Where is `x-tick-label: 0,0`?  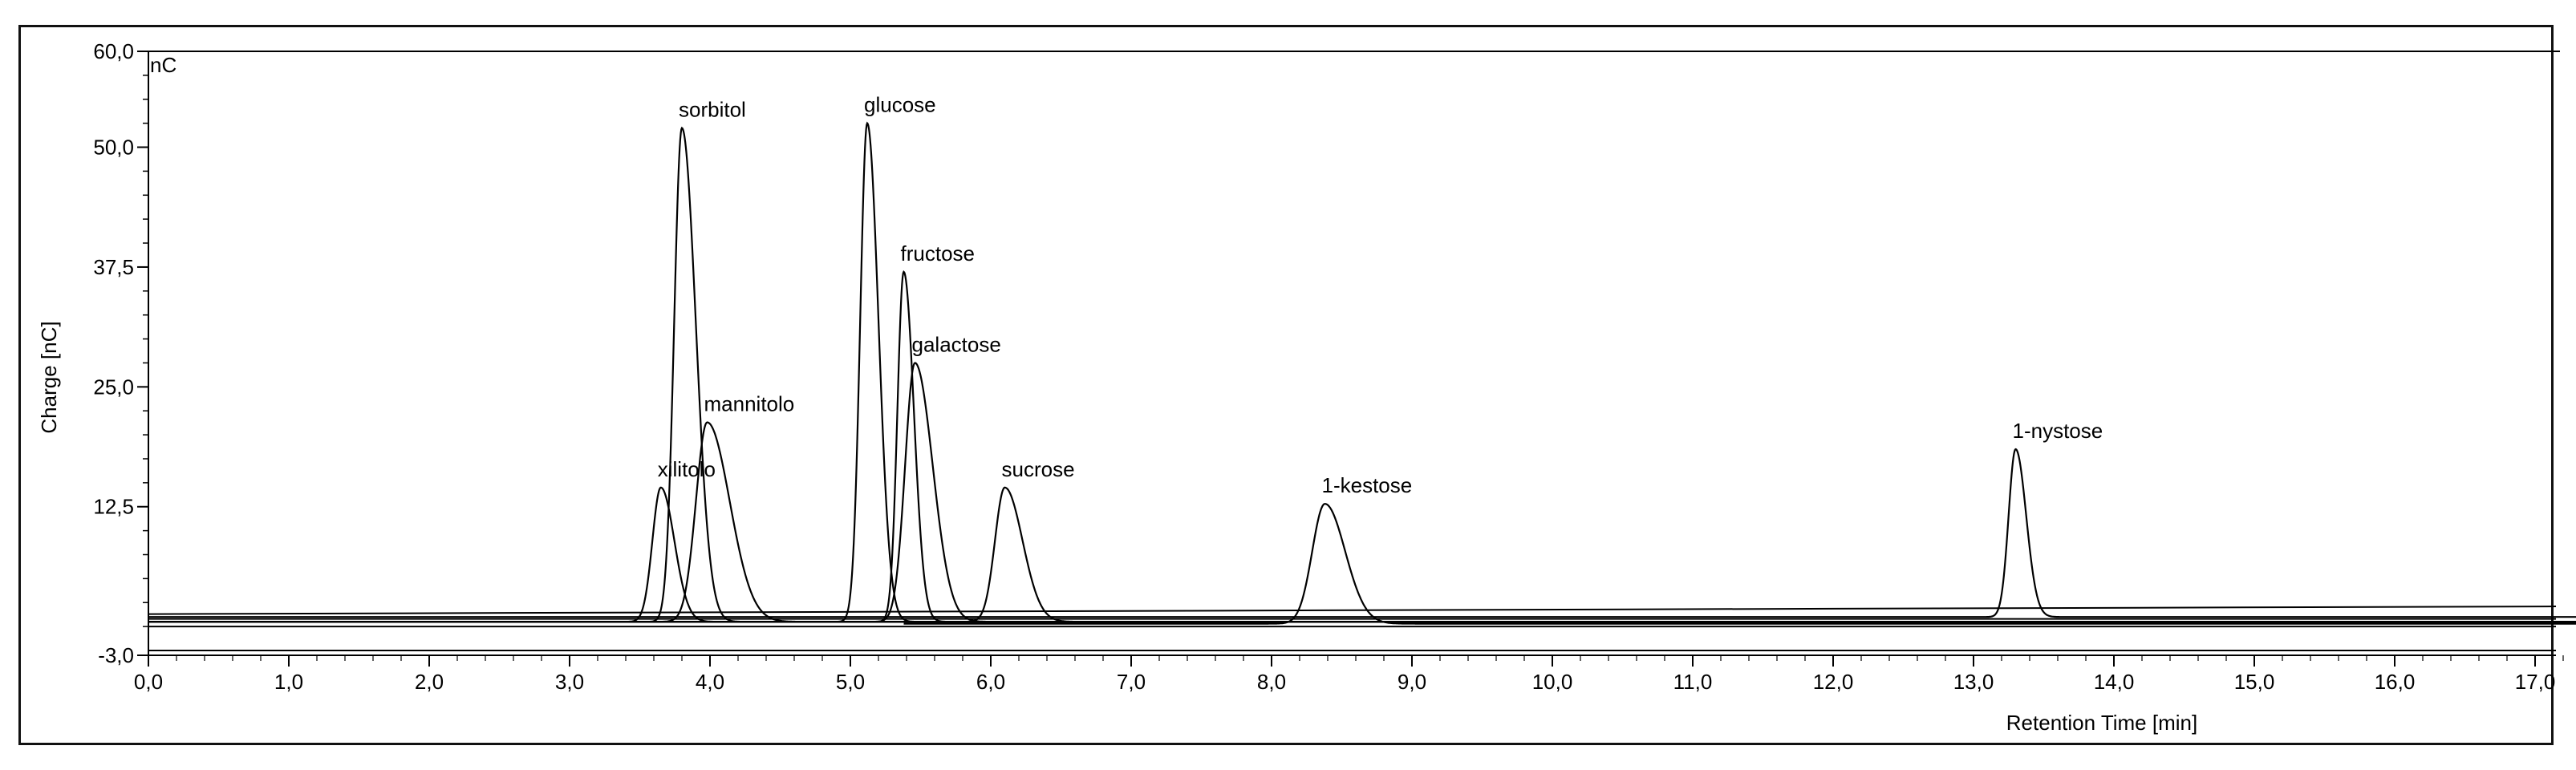 x-tick-label: 0,0 is located at coordinates (148, 682).